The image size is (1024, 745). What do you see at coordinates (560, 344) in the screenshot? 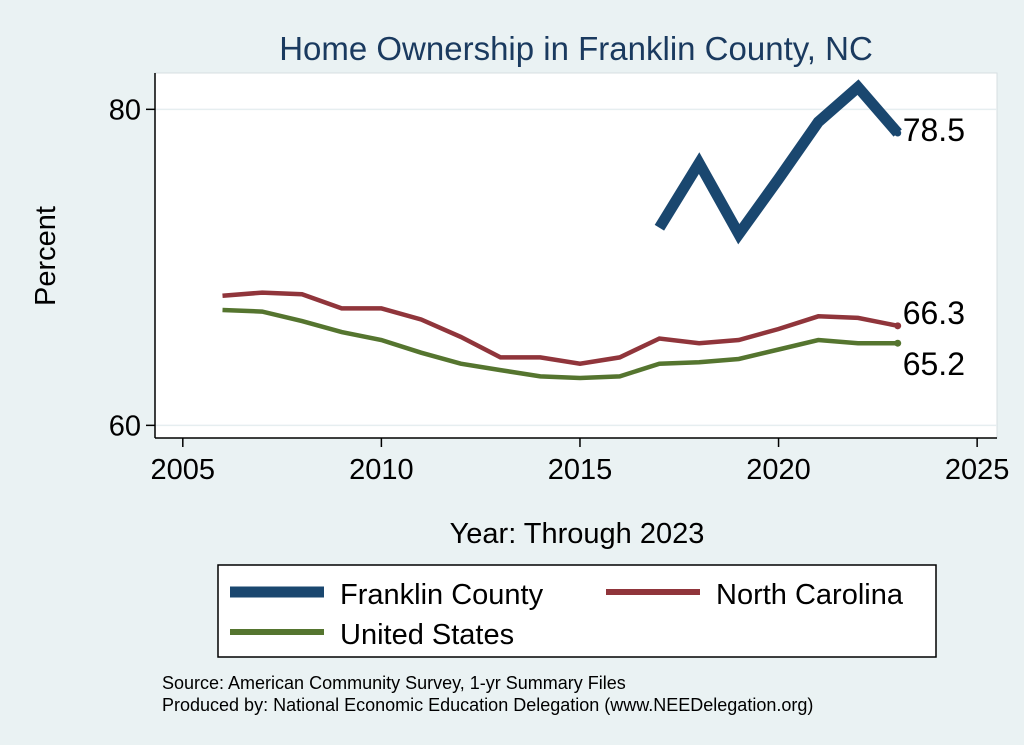
I see `series-line-united-states` at bounding box center [560, 344].